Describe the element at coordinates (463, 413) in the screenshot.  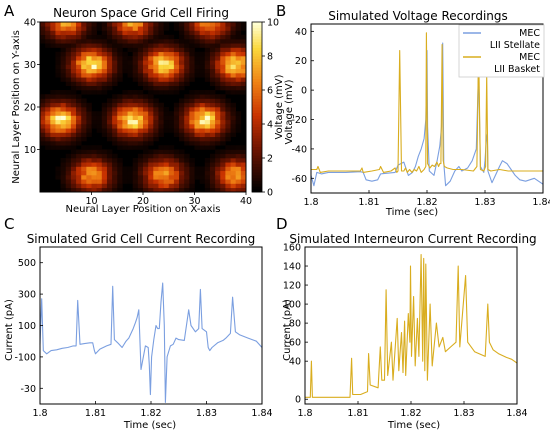
I see `panel-d-x-tick-label: 1.83` at that location.